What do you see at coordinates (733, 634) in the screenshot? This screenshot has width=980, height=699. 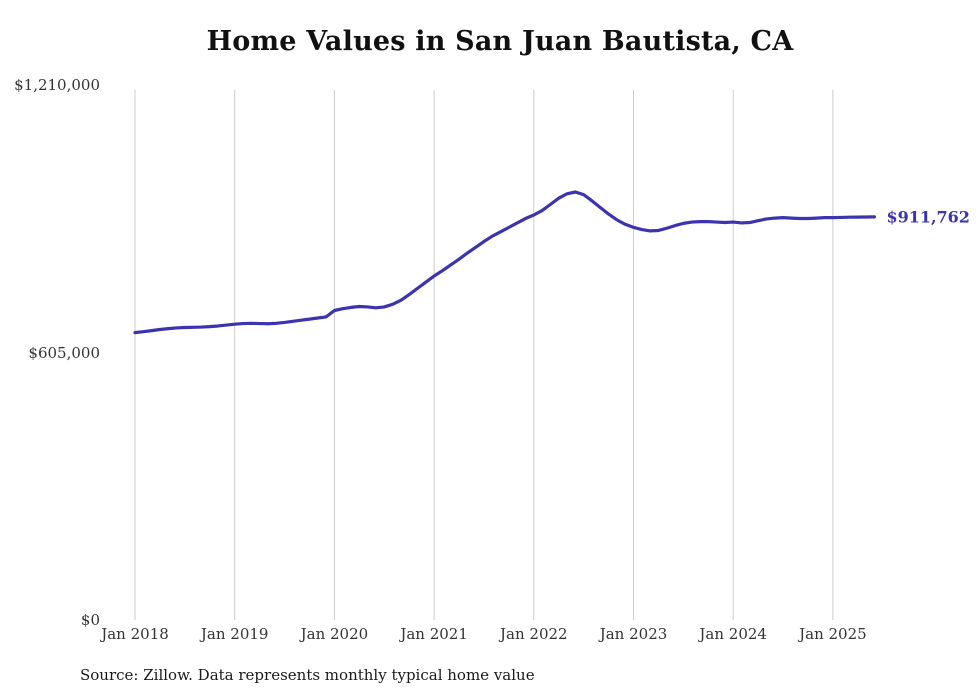 I see `x-axis-tick-label: Jan 2024` at bounding box center [733, 634].